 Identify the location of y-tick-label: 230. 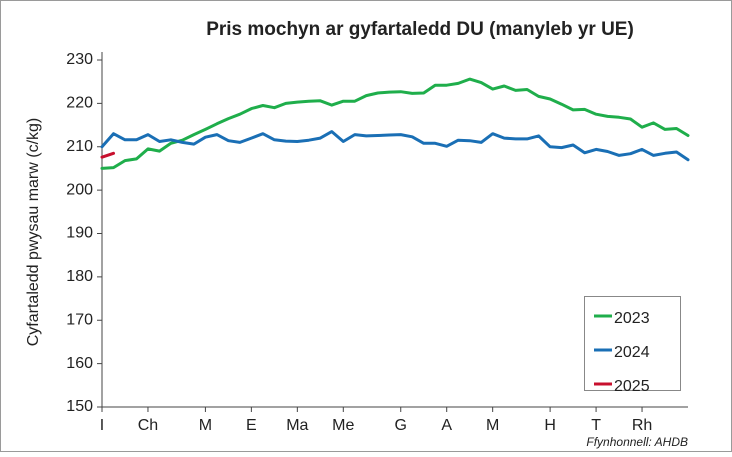
(79, 59).